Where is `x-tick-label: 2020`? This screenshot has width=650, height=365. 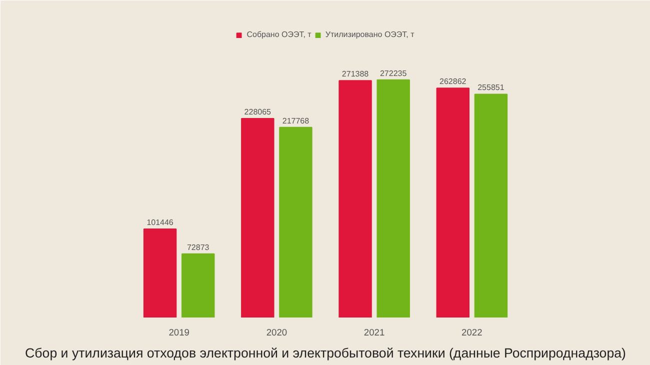 x-tick-label: 2020 is located at coordinates (277, 333).